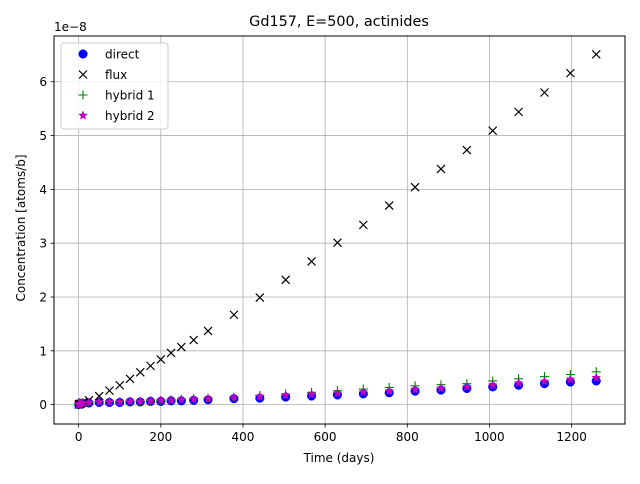  I want to click on x-tick-label: 0, so click(79, 437).